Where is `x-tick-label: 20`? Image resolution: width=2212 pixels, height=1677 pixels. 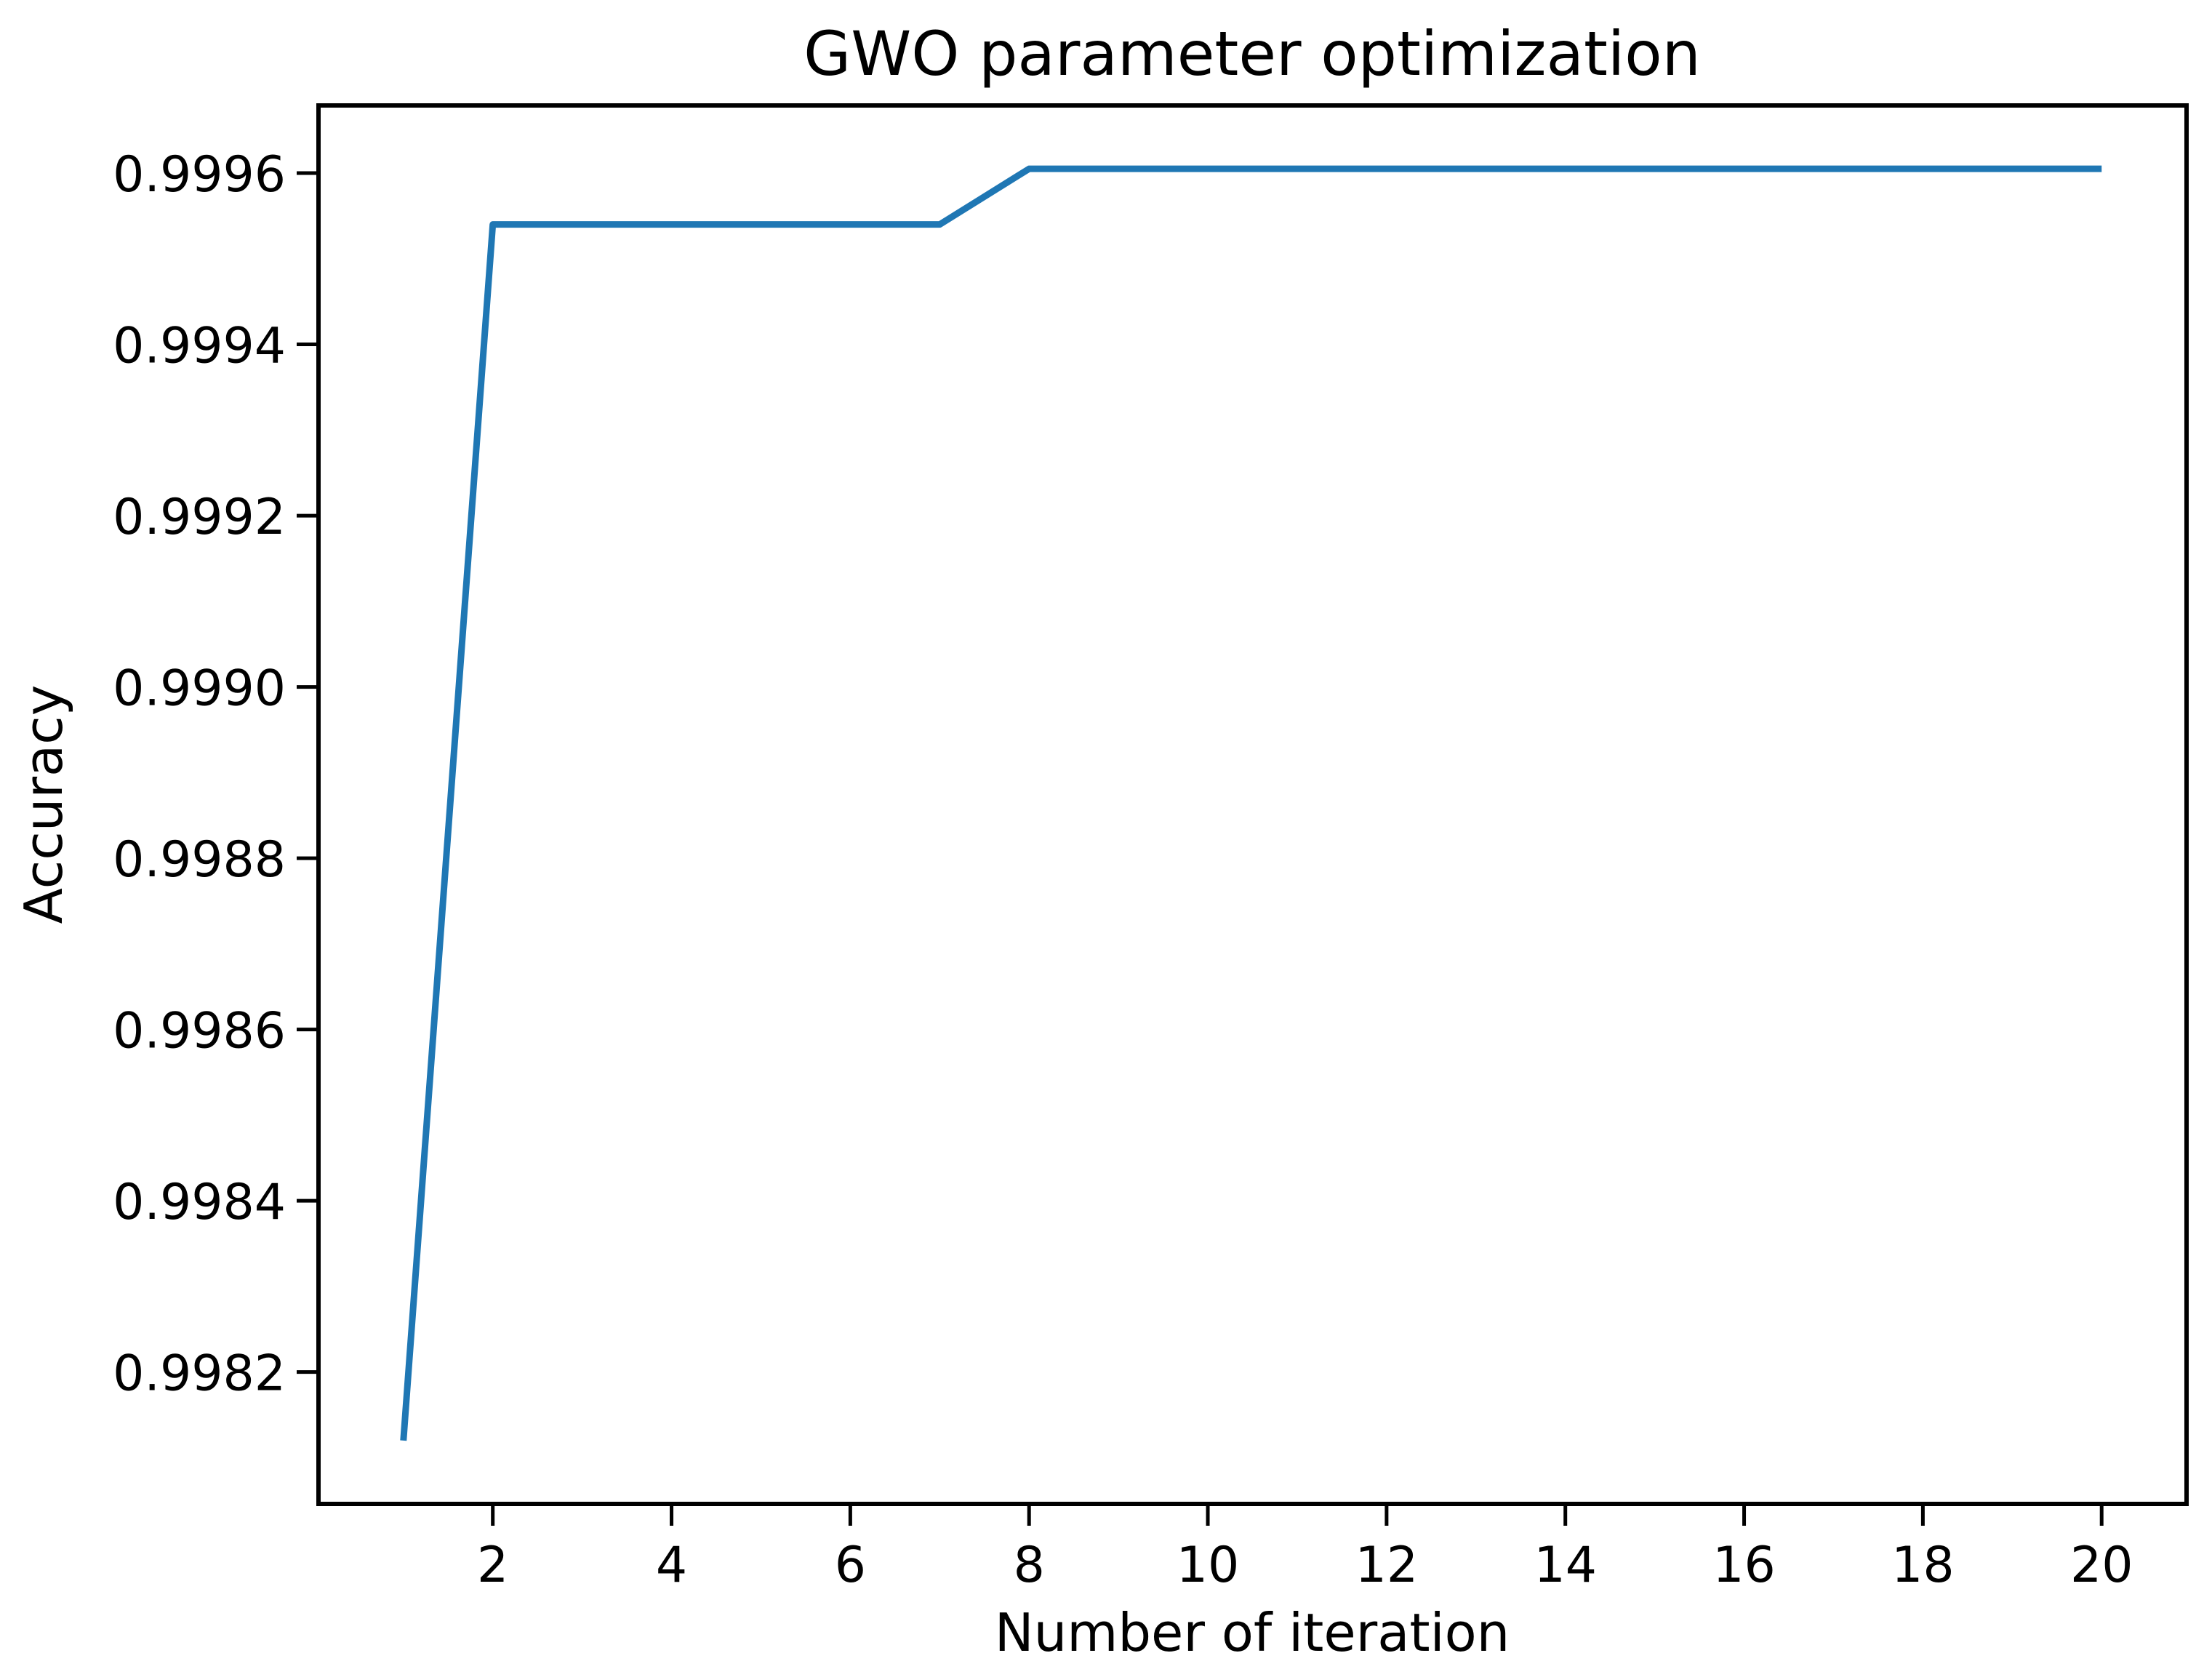 x-tick-label: 20 is located at coordinates (2101, 1566).